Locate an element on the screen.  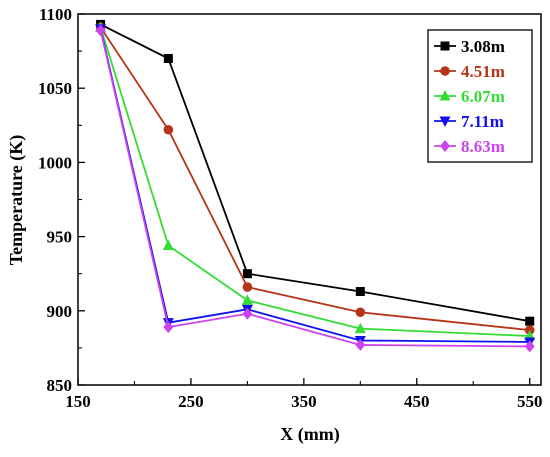
y-tick-label: 1100 is located at coordinates (55, 14).